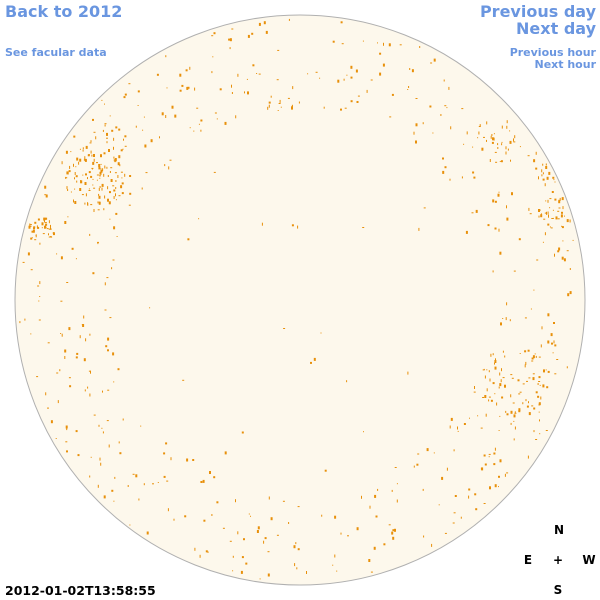  What do you see at coordinates (538, 11) in the screenshot?
I see `previous-day-link: Previous day` at bounding box center [538, 11].